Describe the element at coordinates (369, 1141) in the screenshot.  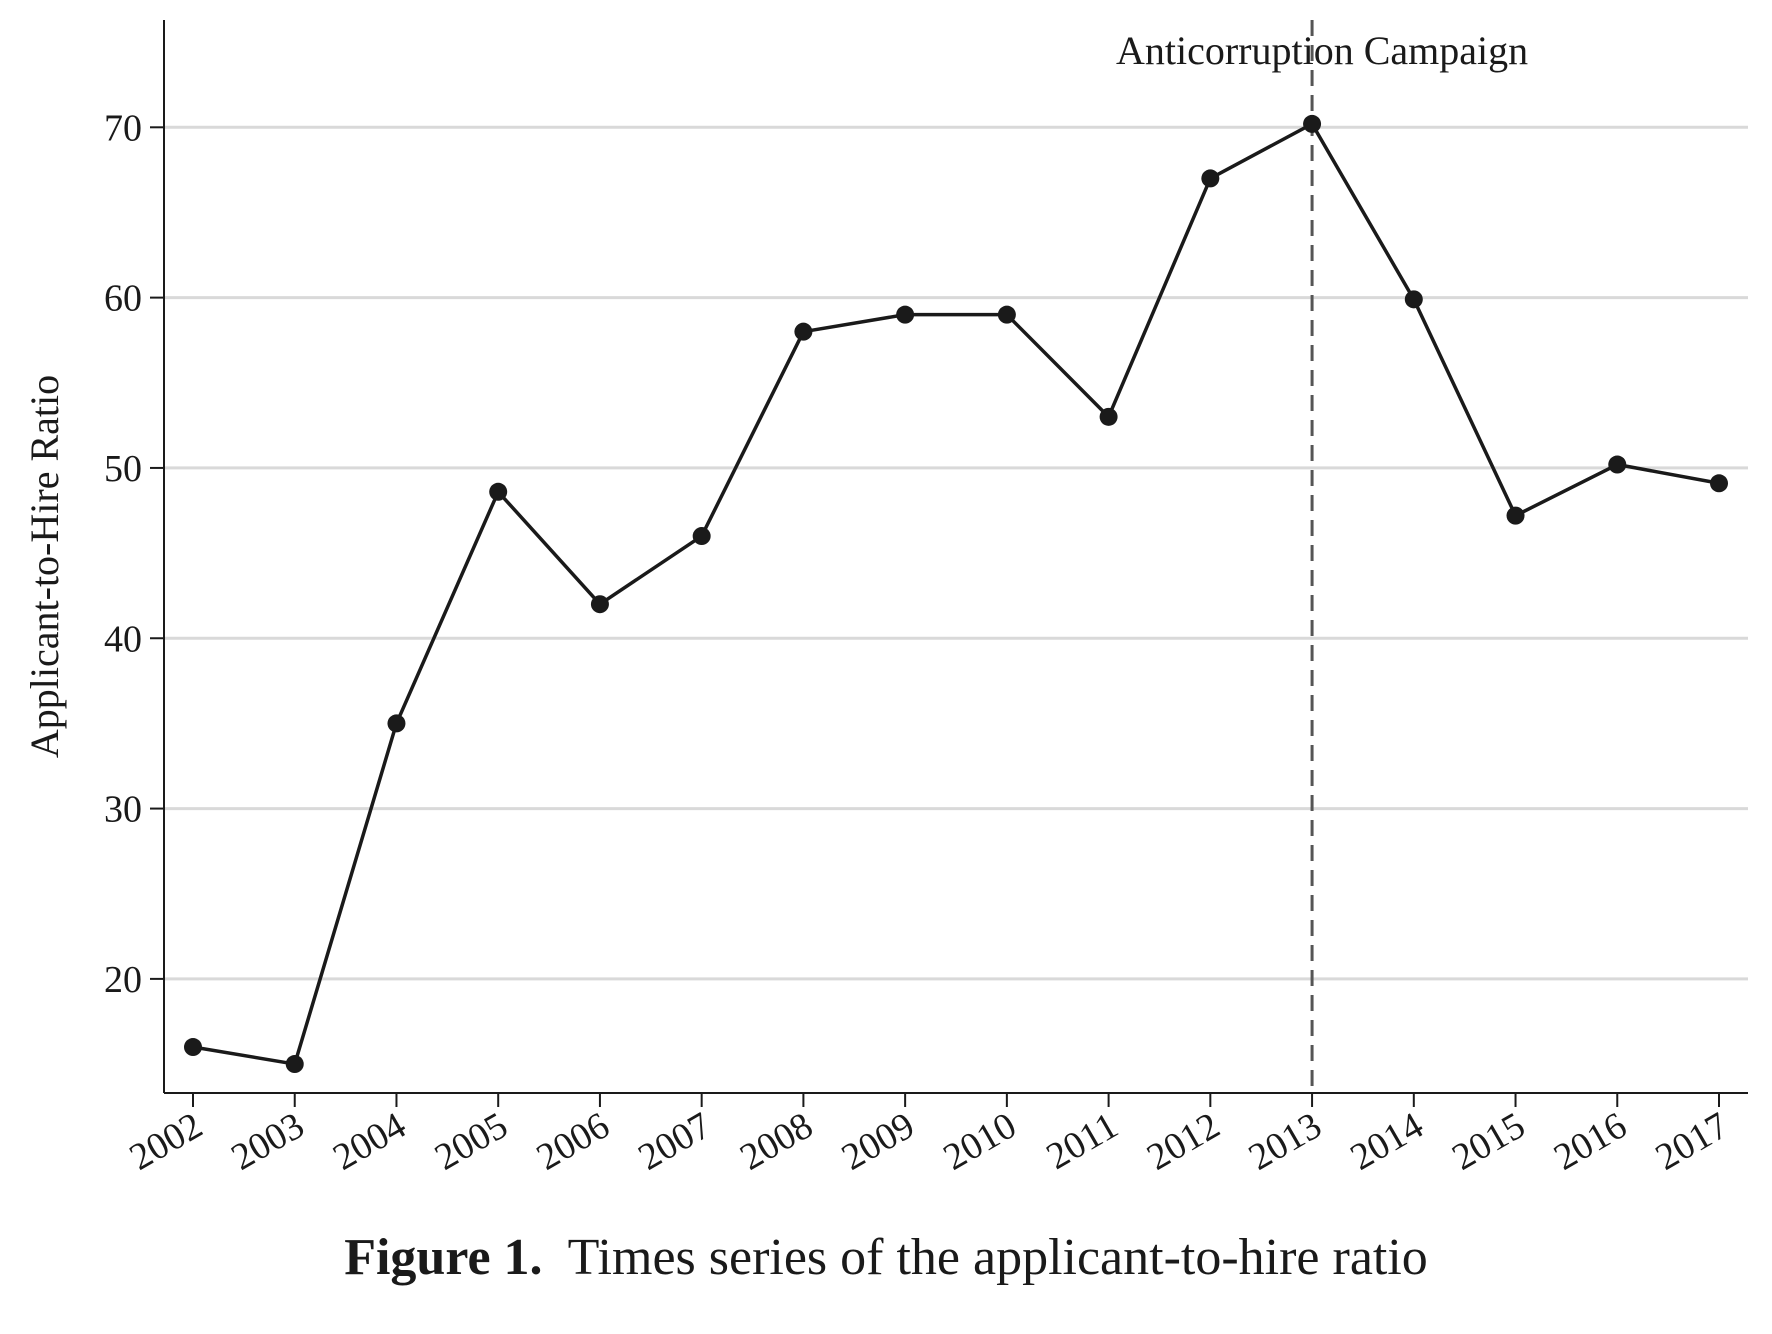
I see `x-tick-label-2004: 2004` at that location.